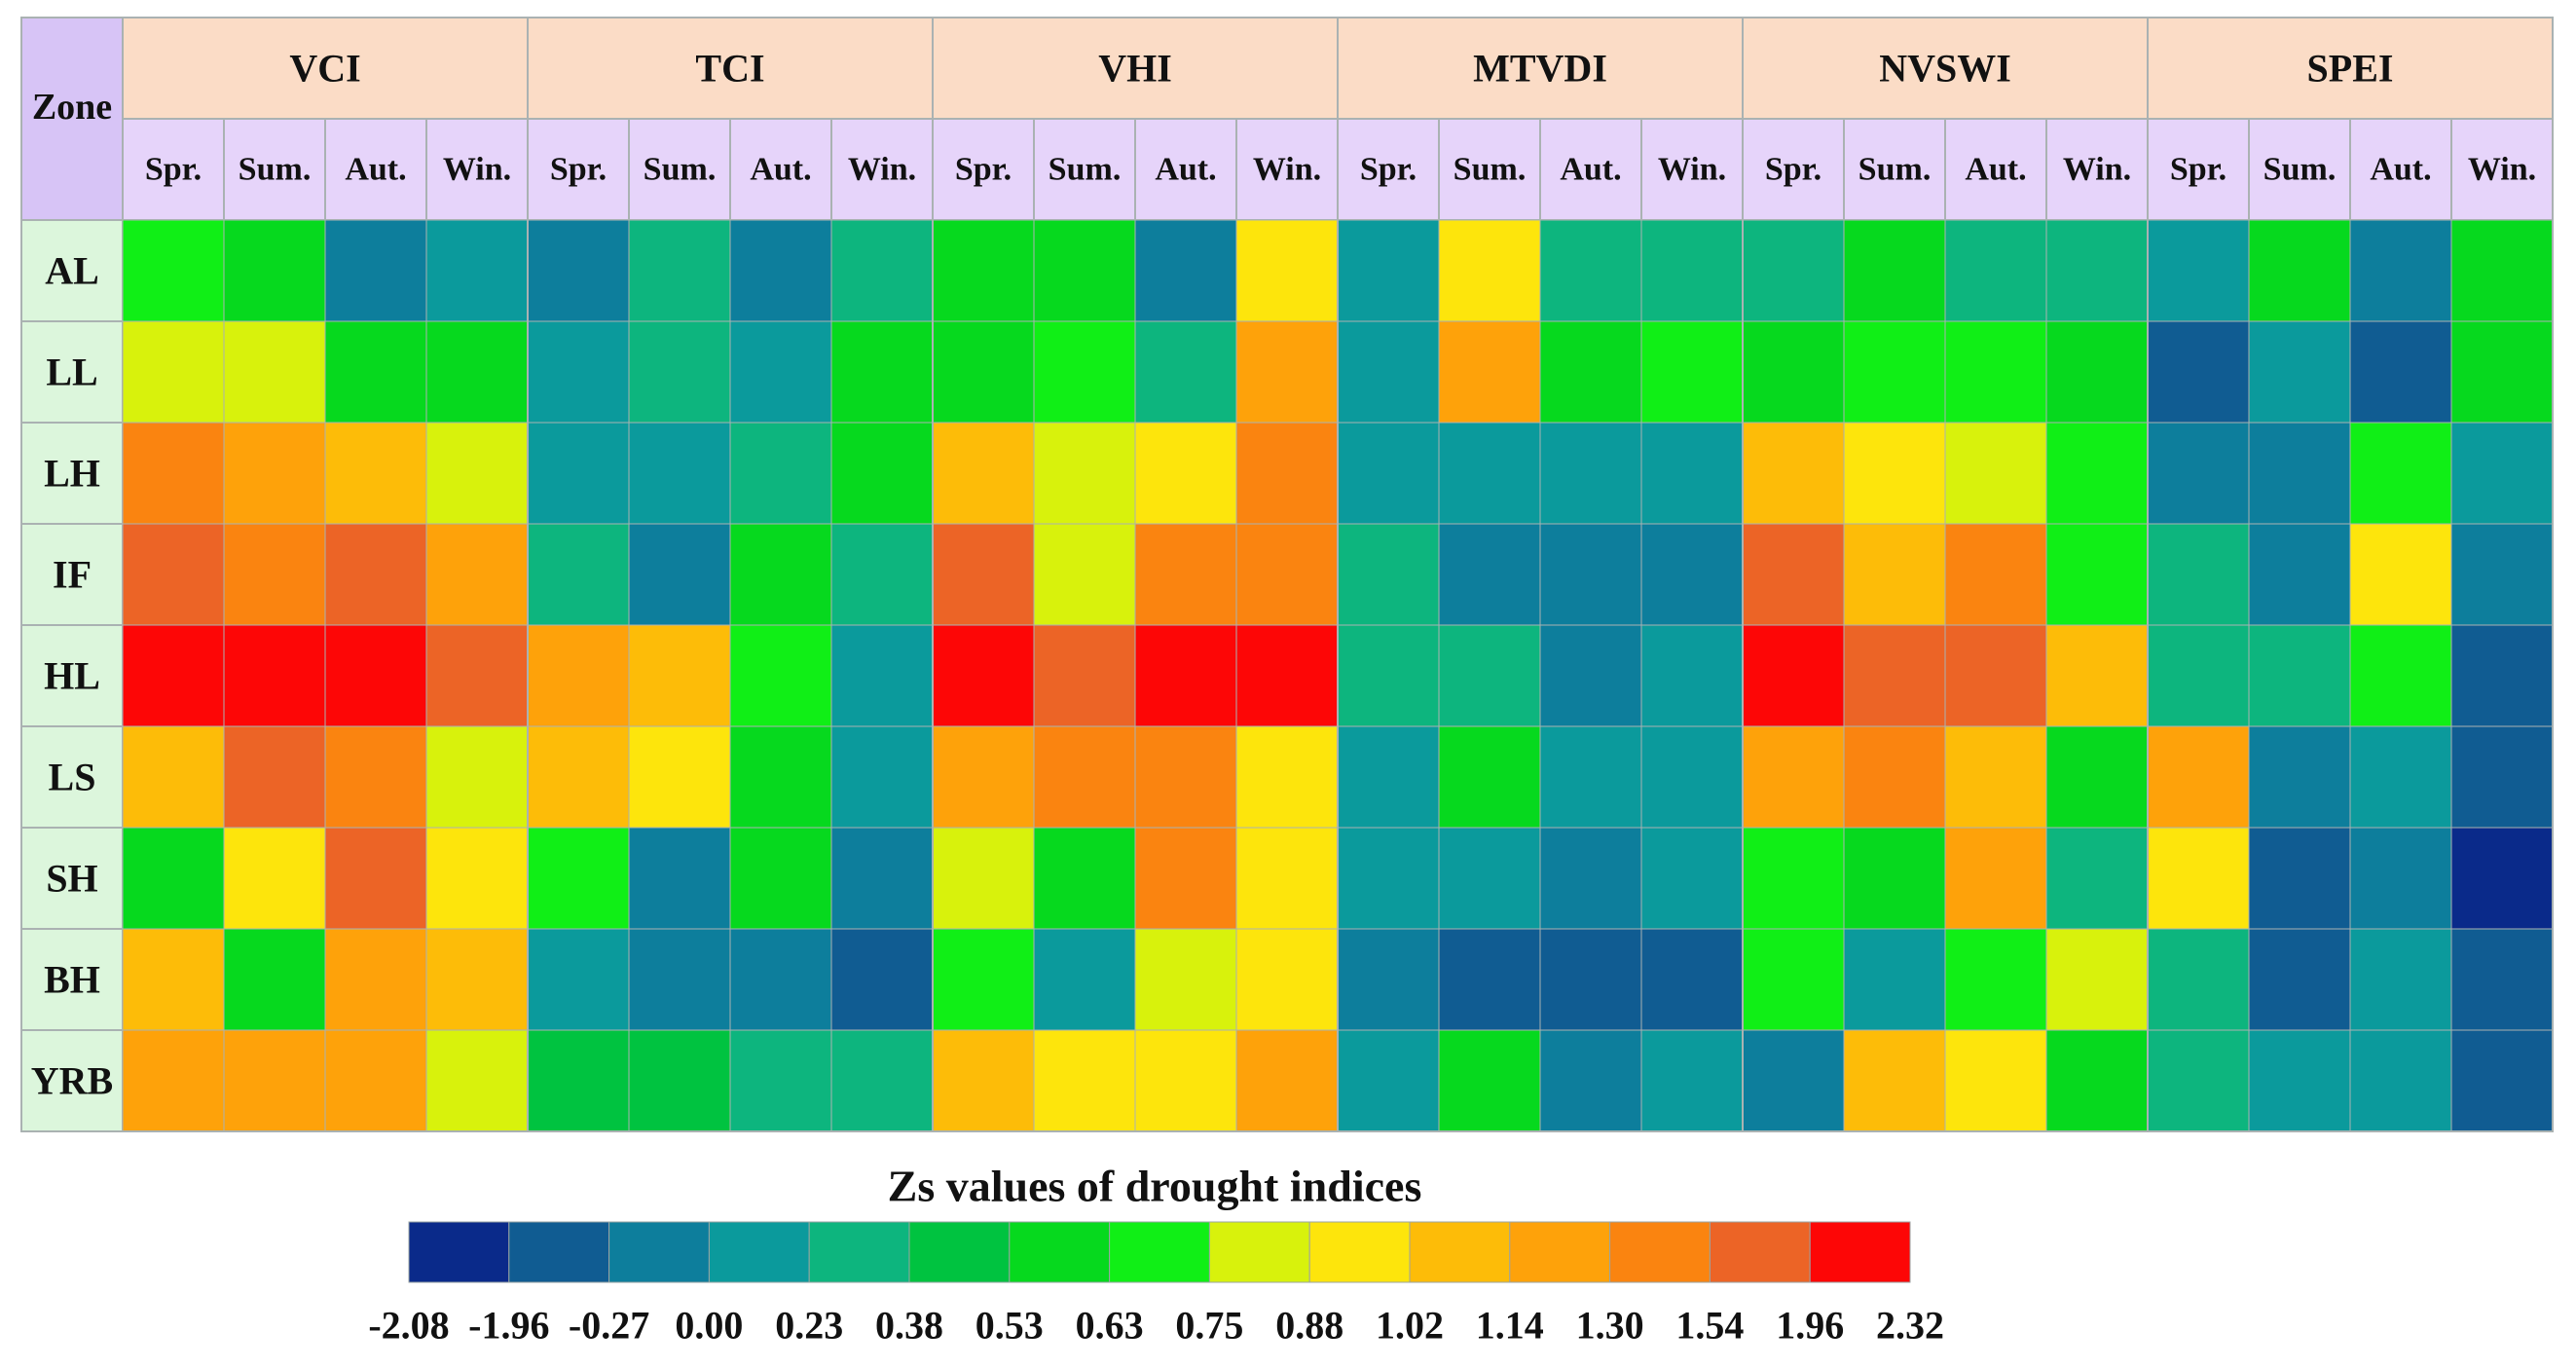 The width and height of the screenshot is (2576, 1368). I want to click on legend-tick-label: 1.30, so click(1610, 1326).